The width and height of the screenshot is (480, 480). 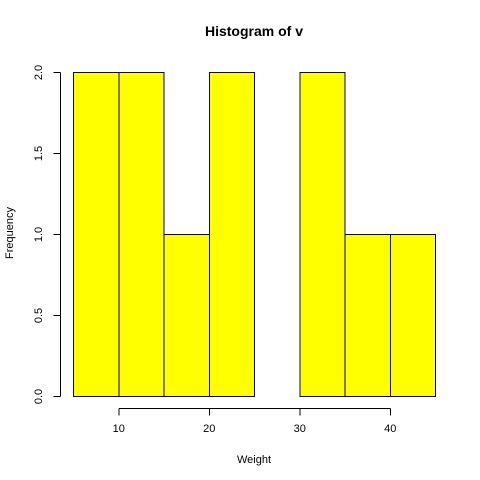 I want to click on y-tick-label: 0.5, so click(x=39, y=315).